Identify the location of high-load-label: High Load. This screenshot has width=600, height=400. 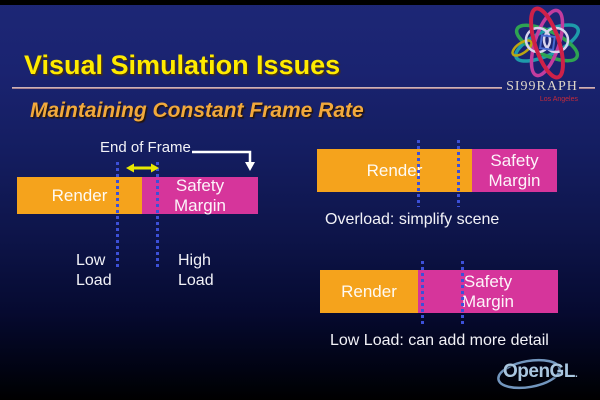
(196, 270).